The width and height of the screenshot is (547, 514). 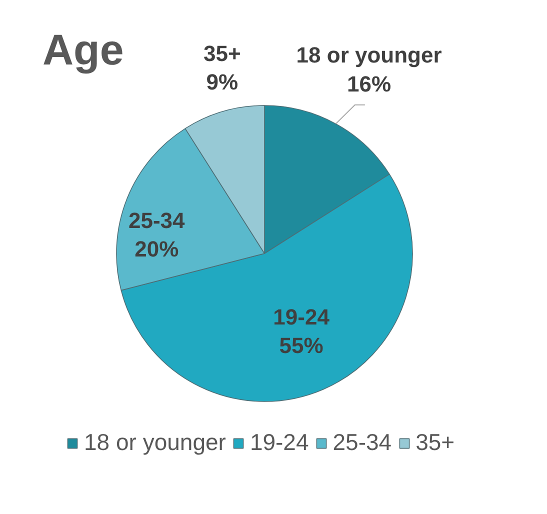 I want to click on slice-label: 25-34, so click(x=157, y=220).